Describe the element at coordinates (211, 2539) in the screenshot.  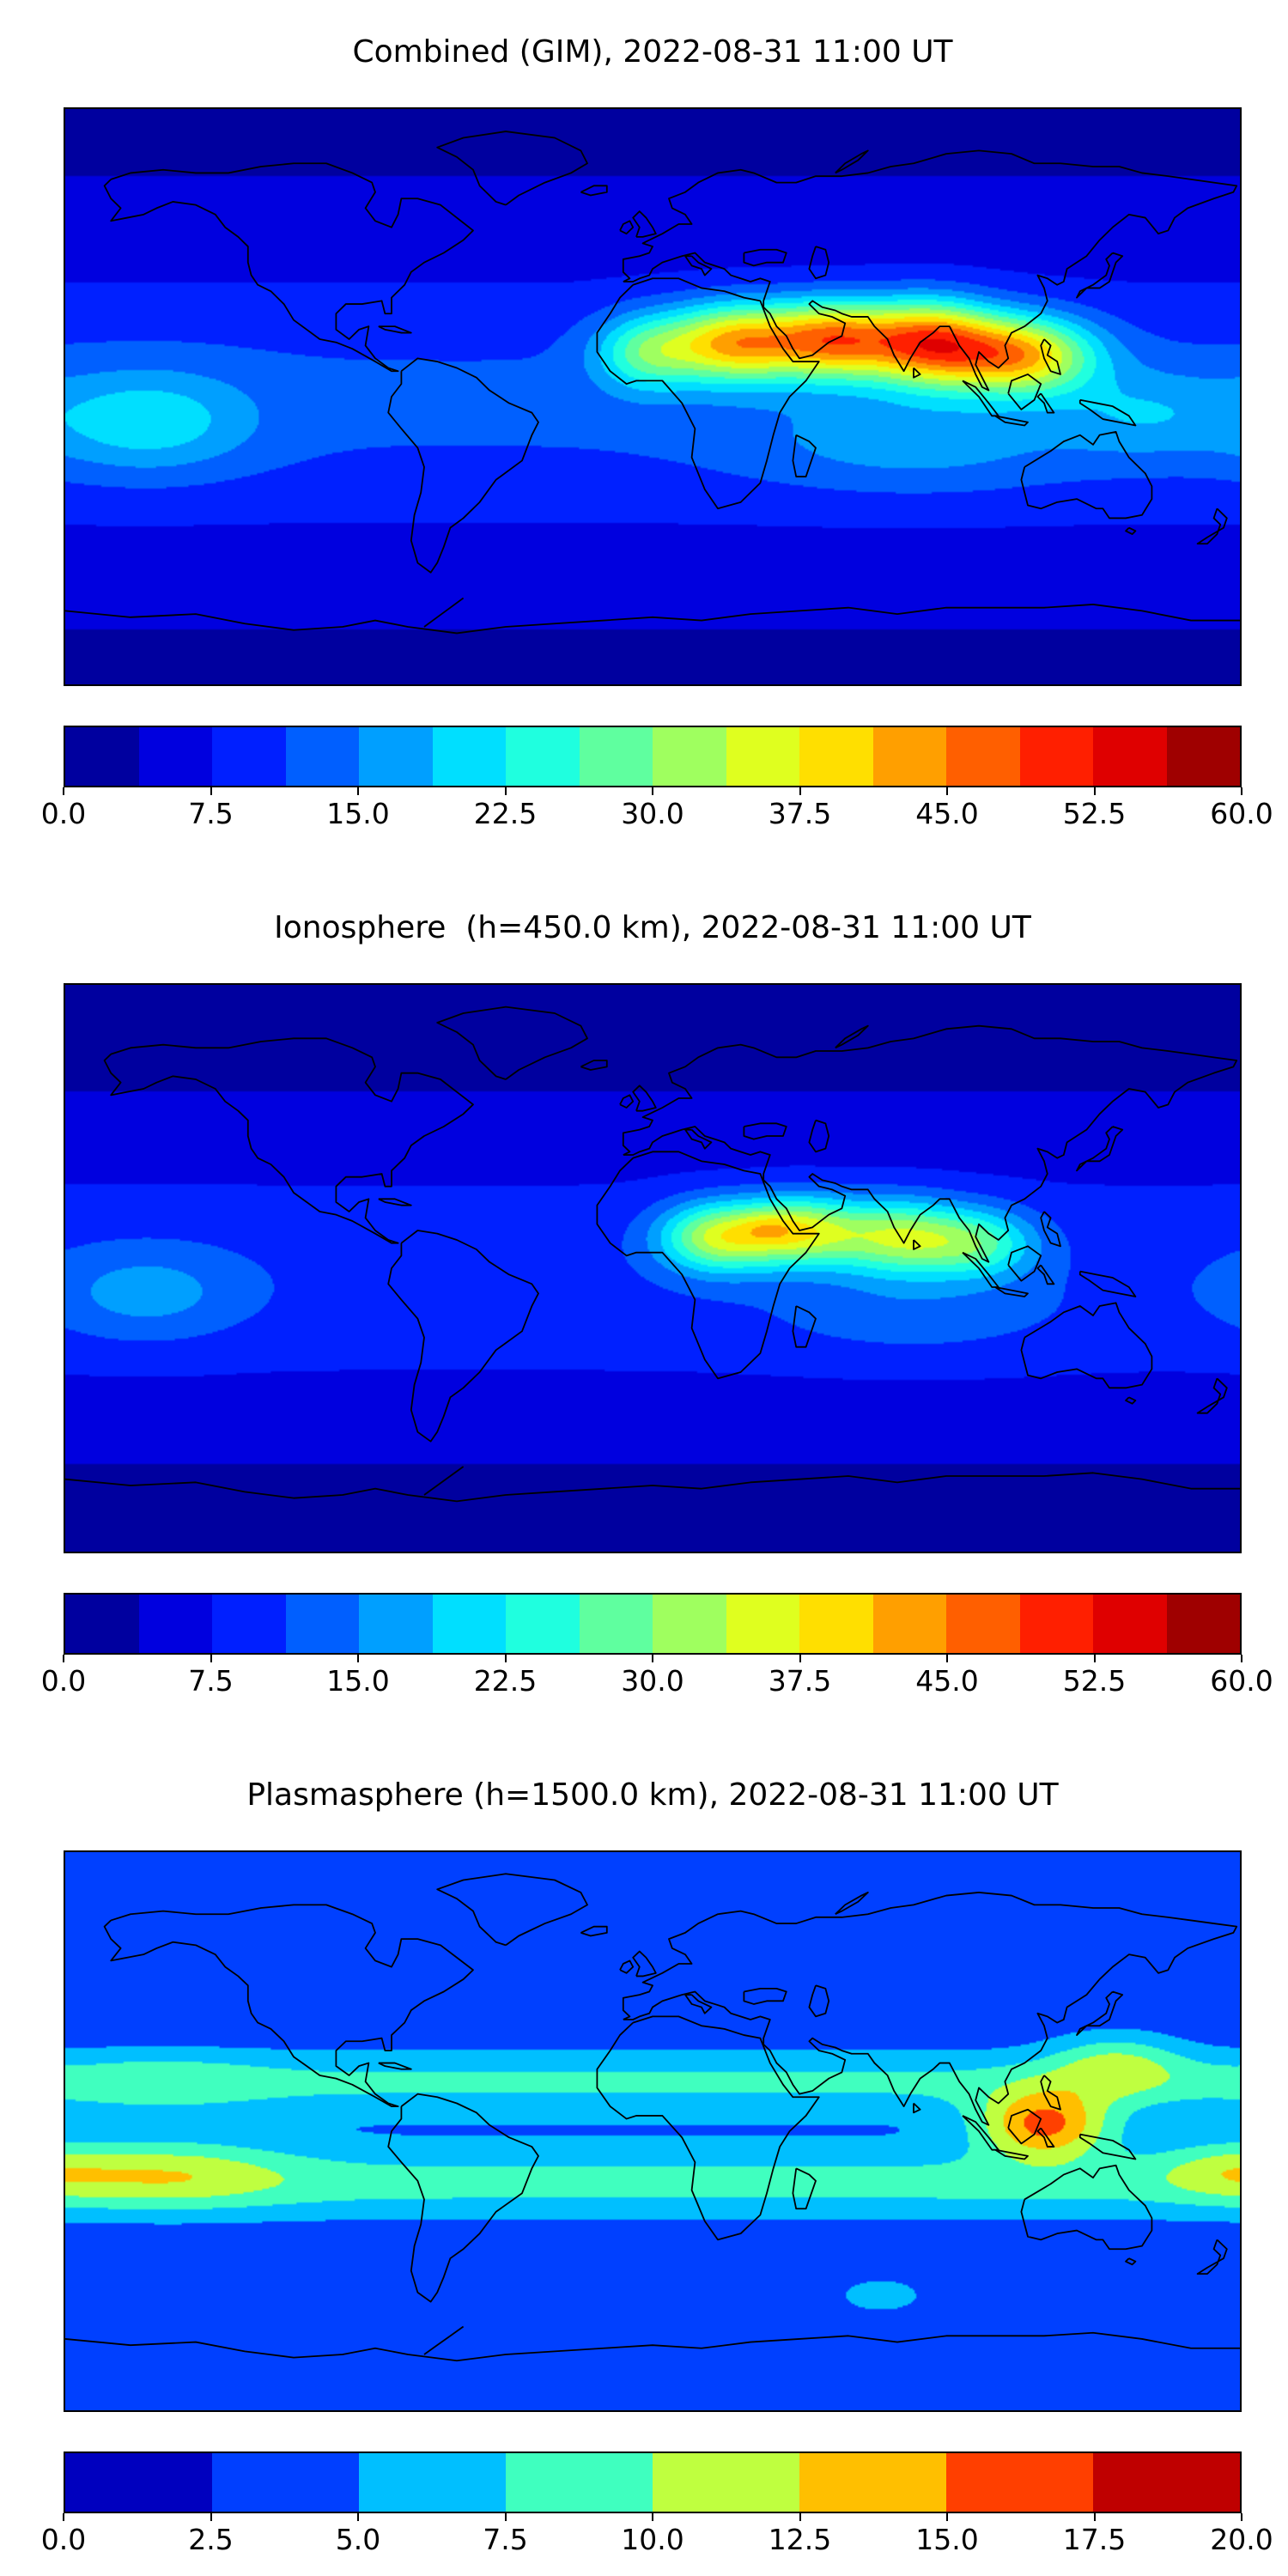
I see `colorbar-tick-label: 2.5` at that location.